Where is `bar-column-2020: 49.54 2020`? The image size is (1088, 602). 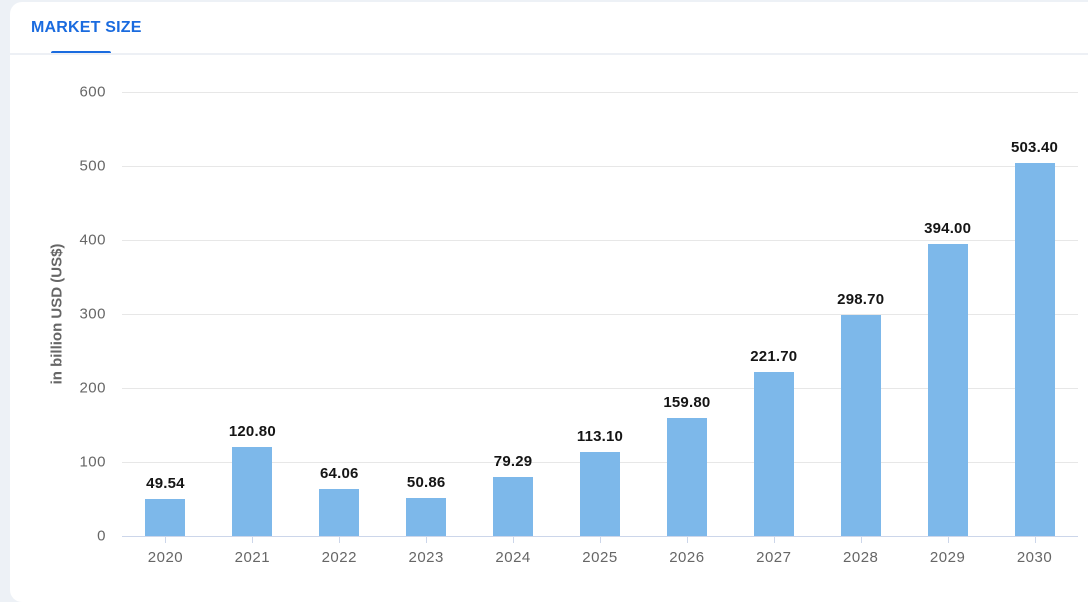 bar-column-2020: 49.54 2020 is located at coordinates (165, 329).